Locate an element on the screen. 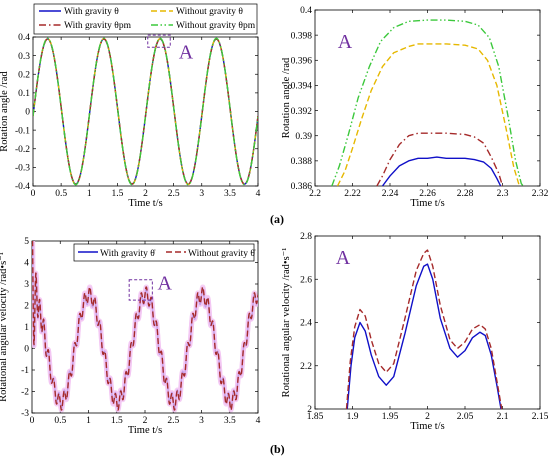  x-tick-label: 0.5 is located at coordinates (61, 194).